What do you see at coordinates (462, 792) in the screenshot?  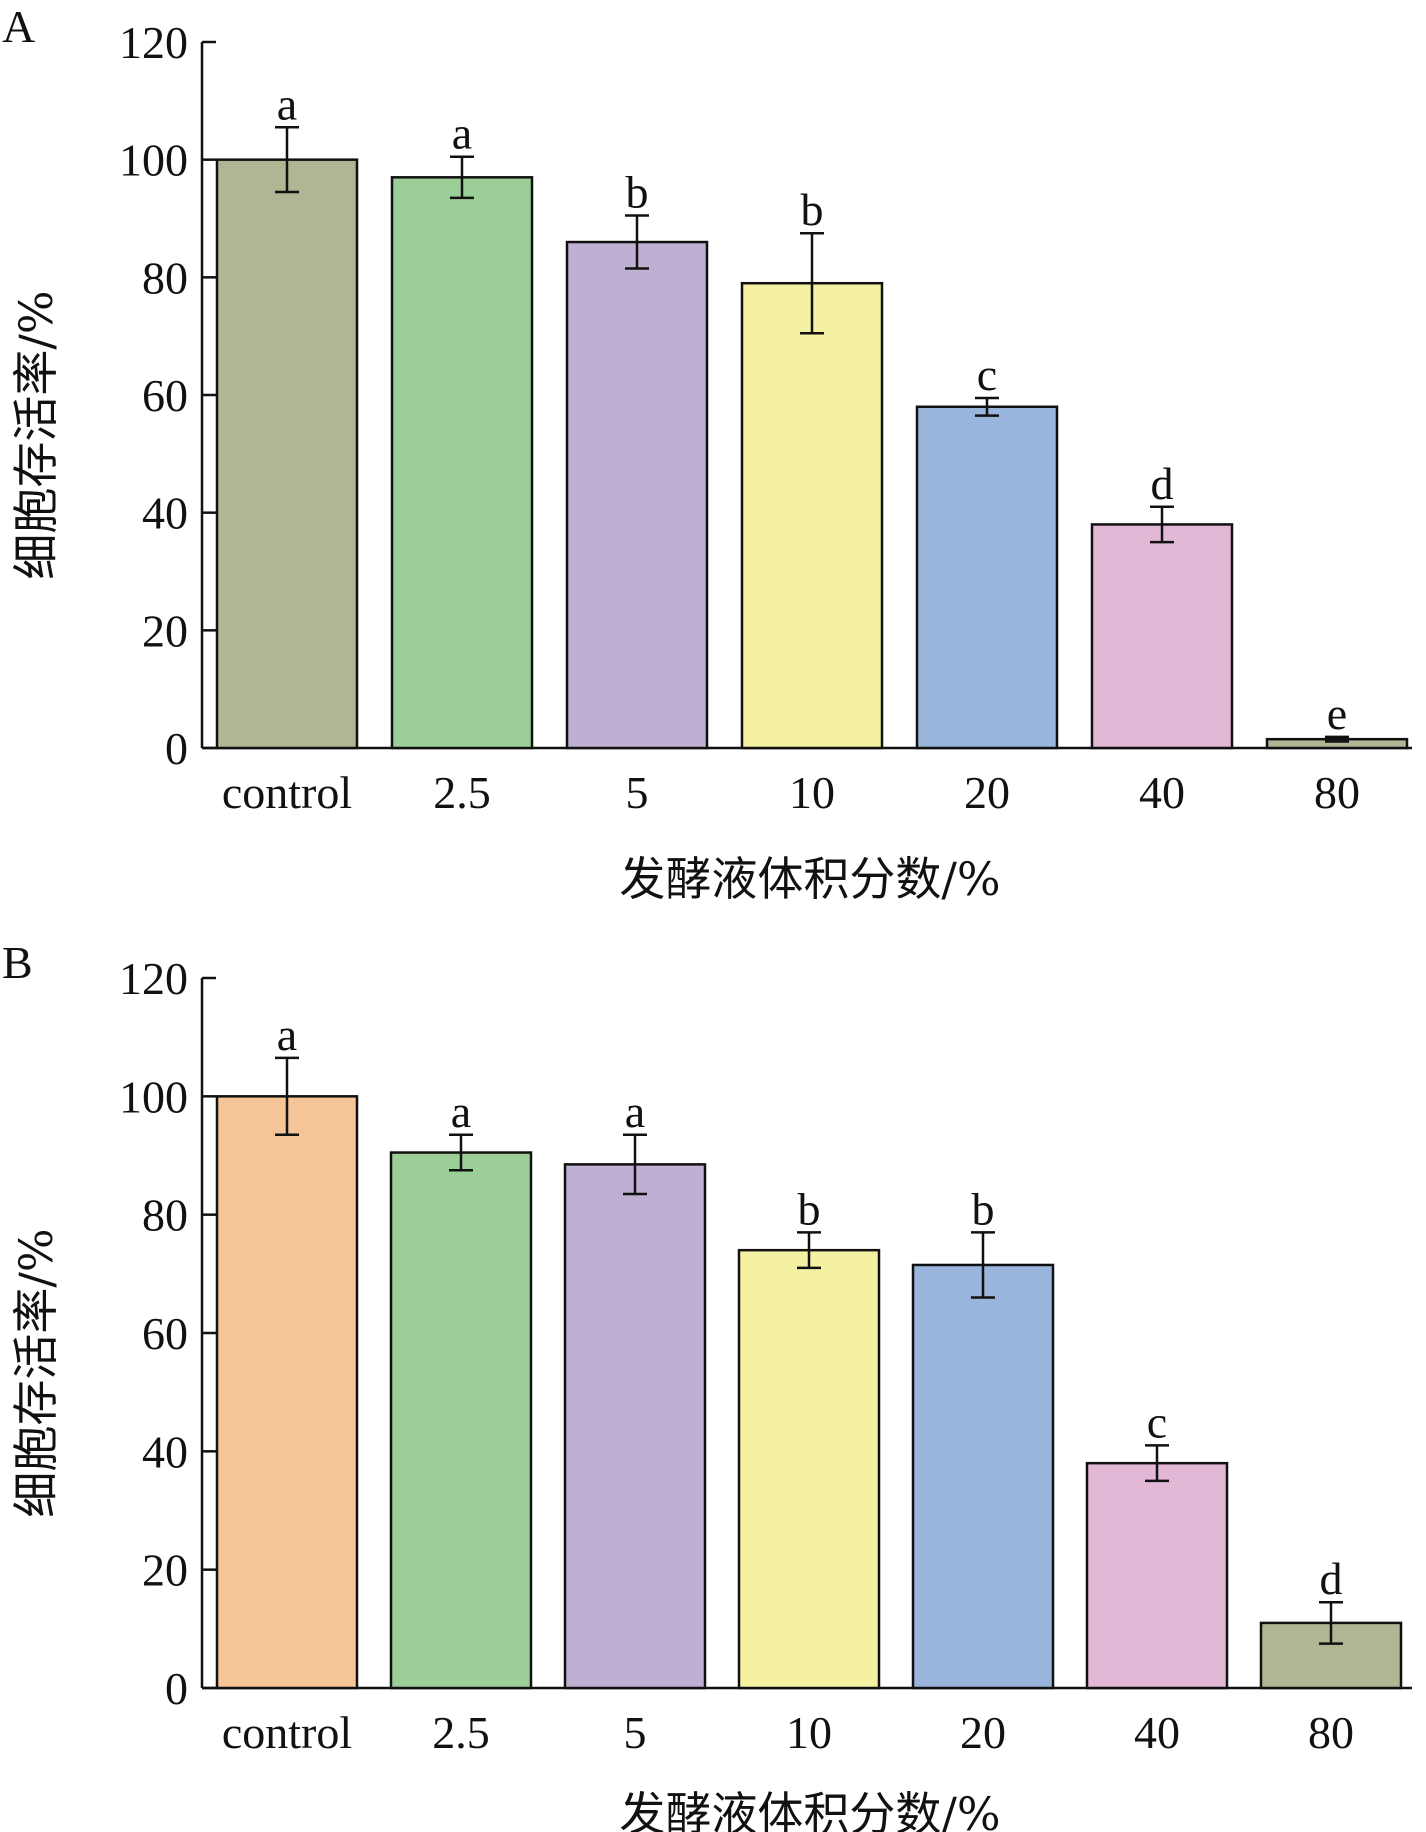 I see `panel-a-x-tick-label: 2.5` at bounding box center [462, 792].